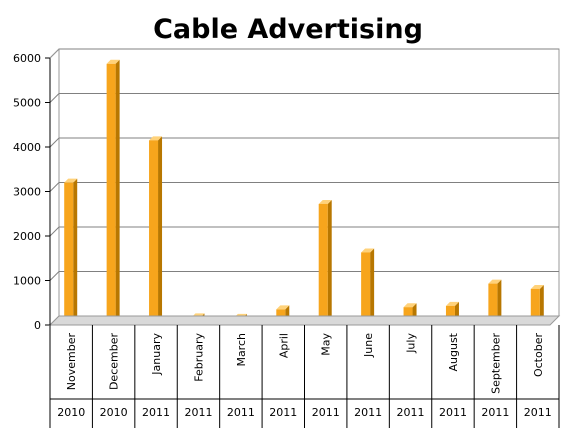 This screenshot has width=576, height=431. What do you see at coordinates (37, 325) in the screenshot?
I see `y-tick-label: 0` at bounding box center [37, 325].